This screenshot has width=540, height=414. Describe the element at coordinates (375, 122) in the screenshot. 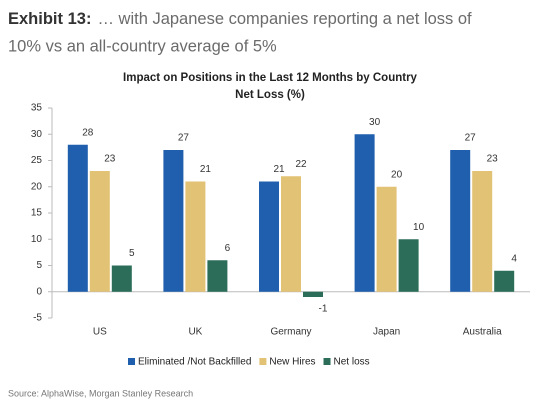

I see `data-label: 30` at that location.